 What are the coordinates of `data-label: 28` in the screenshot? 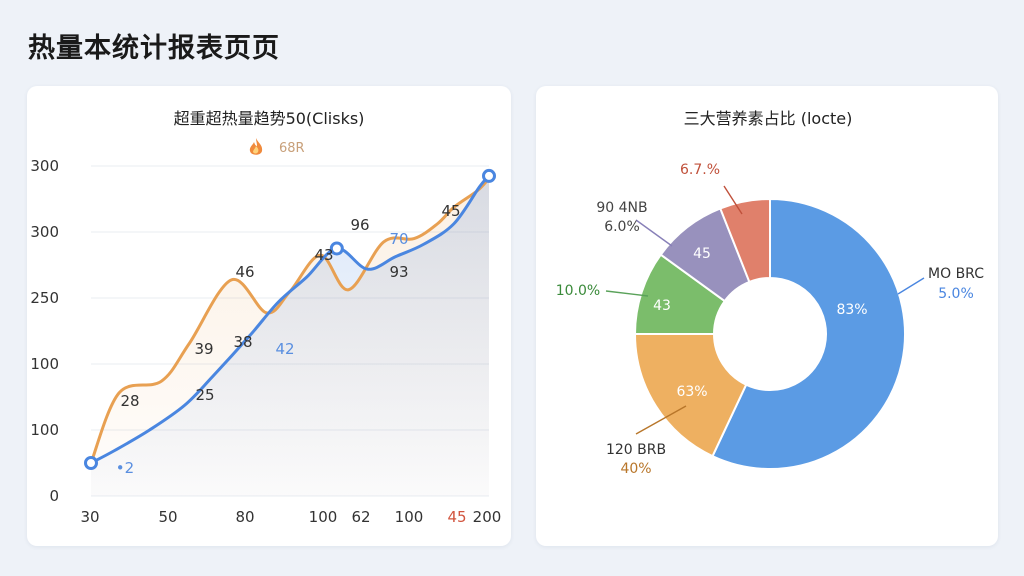 It's located at (129, 401).